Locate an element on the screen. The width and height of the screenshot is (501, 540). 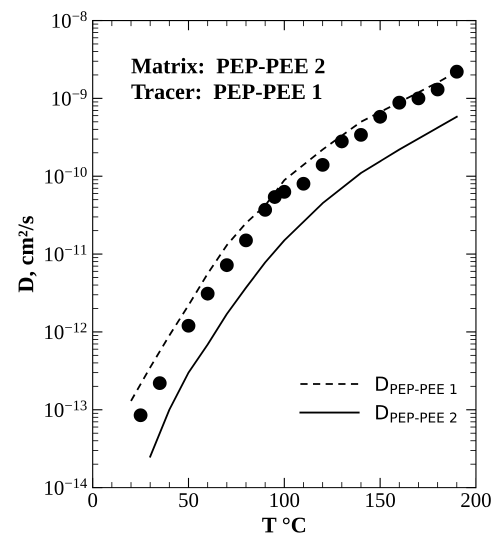
y-tick-label: 10$^{−14}$ is located at coordinates (66, 486).